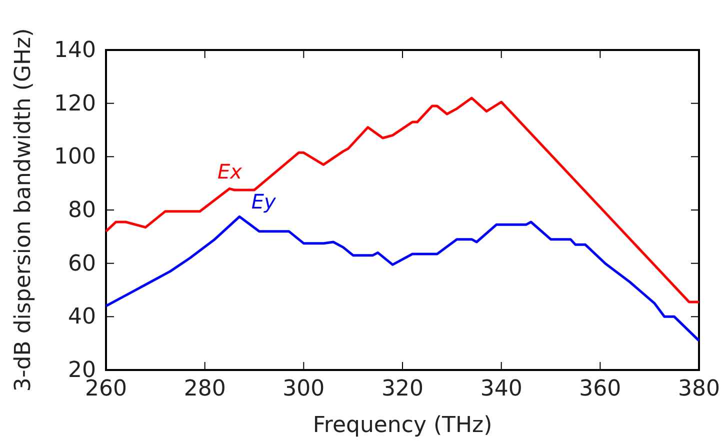 This screenshot has height=444, width=726. What do you see at coordinates (75, 103) in the screenshot?
I see `y-tick-label: 120` at bounding box center [75, 103].